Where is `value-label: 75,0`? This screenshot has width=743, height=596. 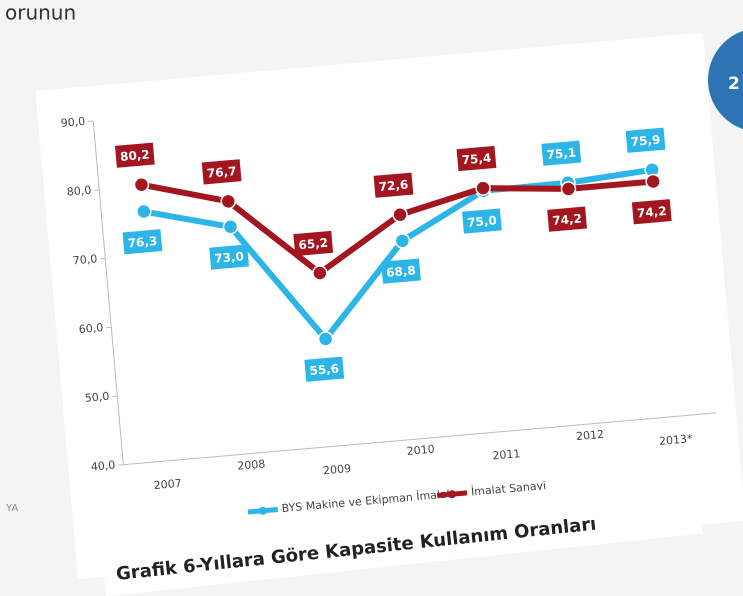 value-label: 75,0 is located at coordinates (482, 221).